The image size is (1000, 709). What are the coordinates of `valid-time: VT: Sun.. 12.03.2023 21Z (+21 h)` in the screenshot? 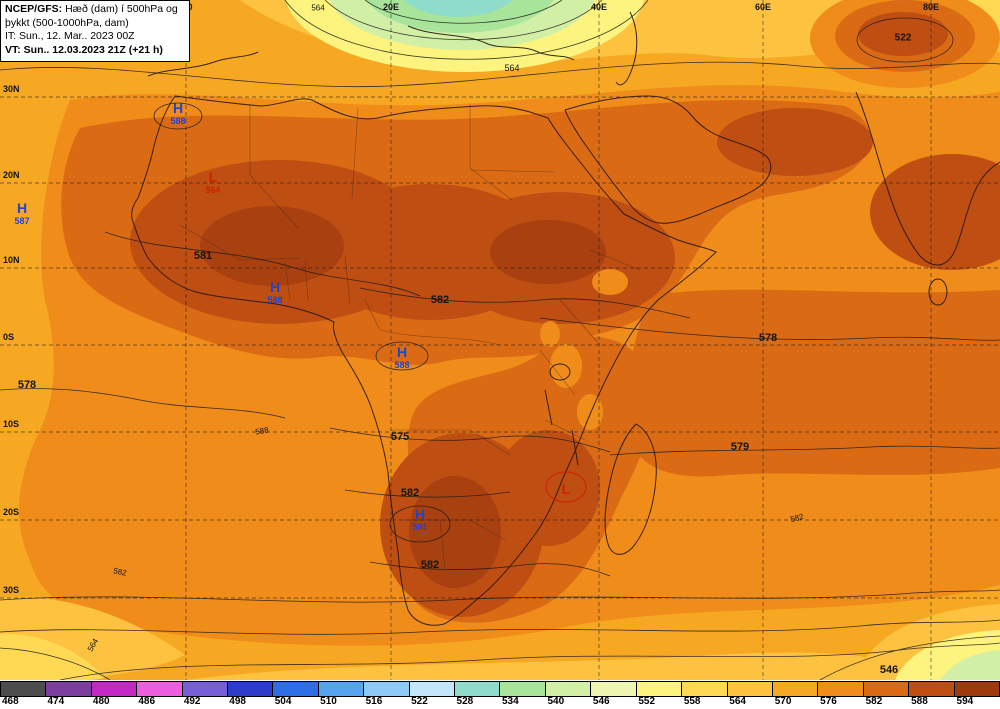 It's located at (84, 49).